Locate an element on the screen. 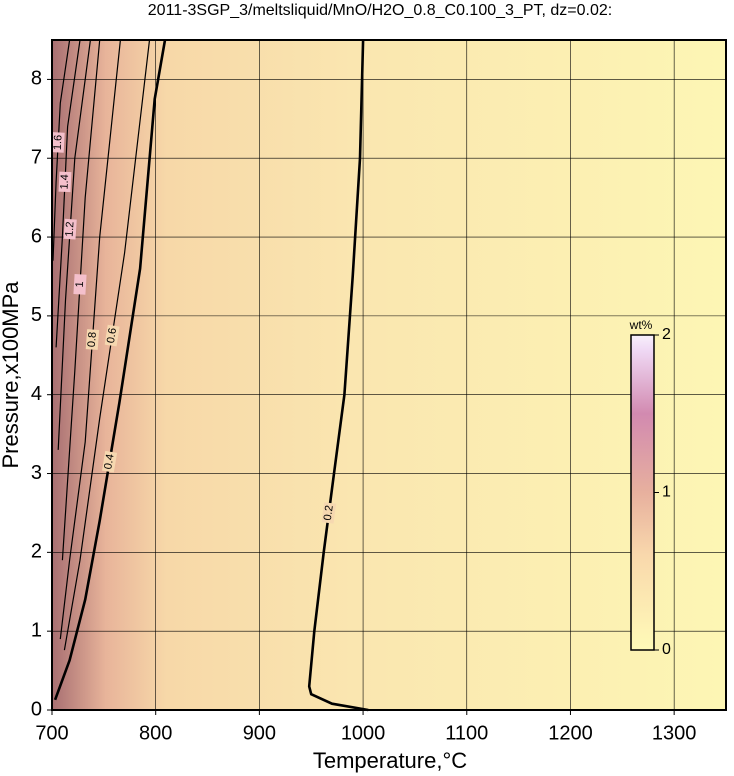 This screenshot has width=734, height=776. contour-label: 0.6 is located at coordinates (112, 335).